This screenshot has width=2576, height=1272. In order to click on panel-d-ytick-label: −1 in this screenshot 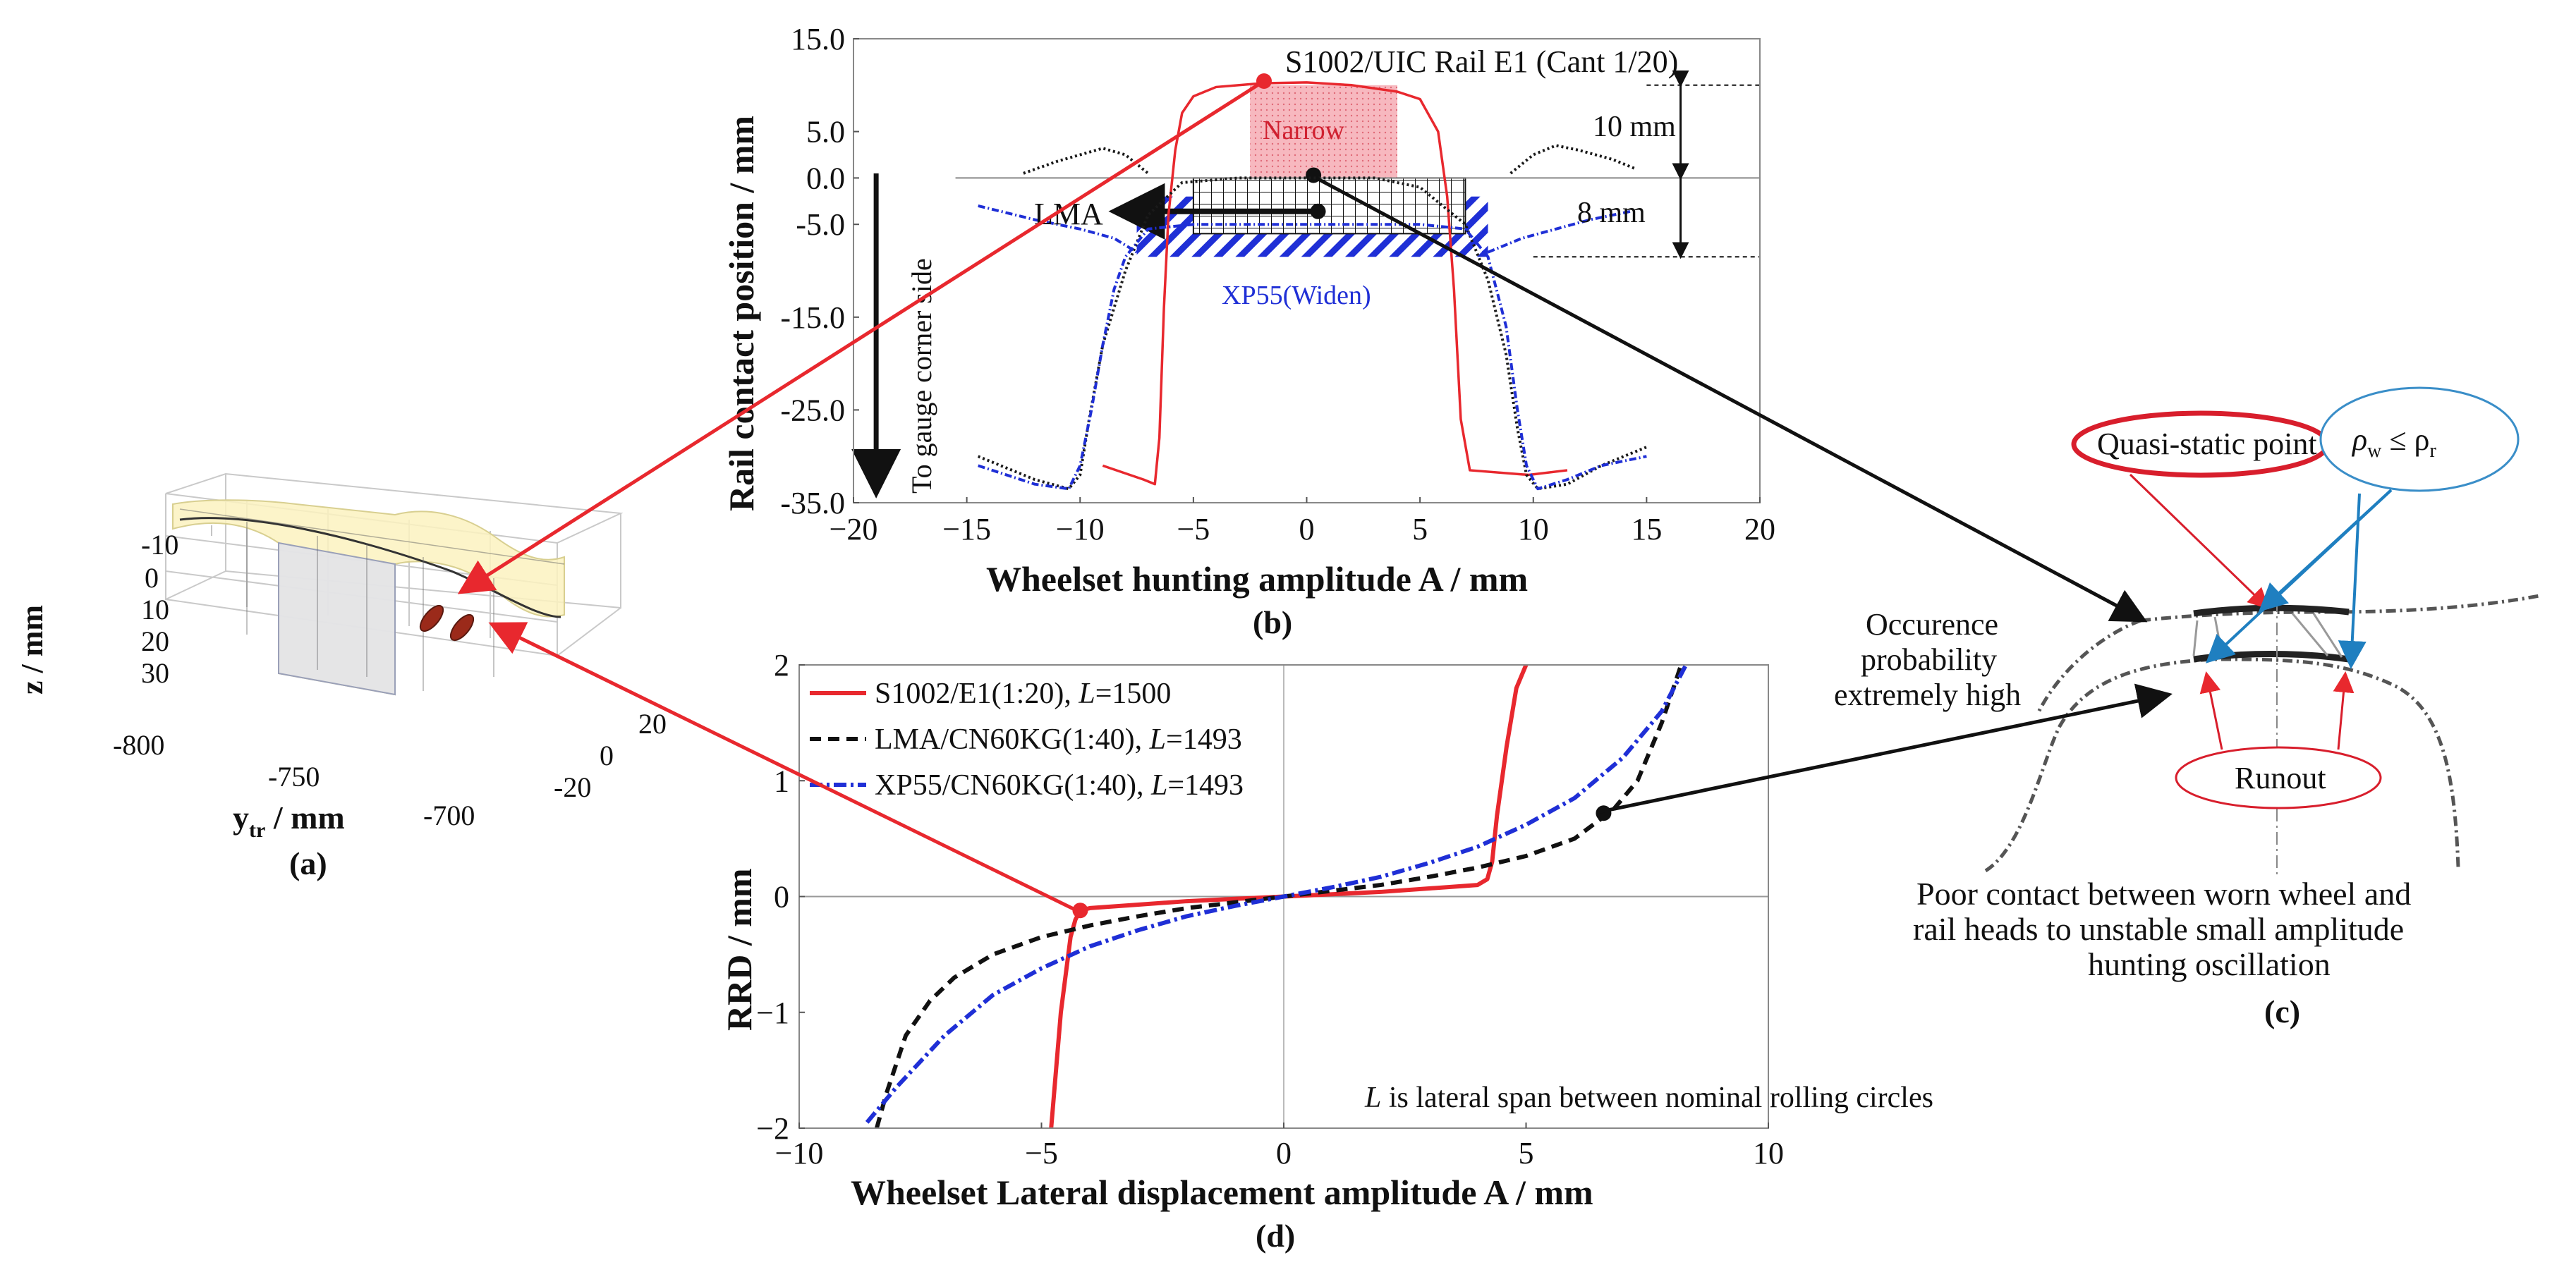, I will do `click(772, 1013)`.